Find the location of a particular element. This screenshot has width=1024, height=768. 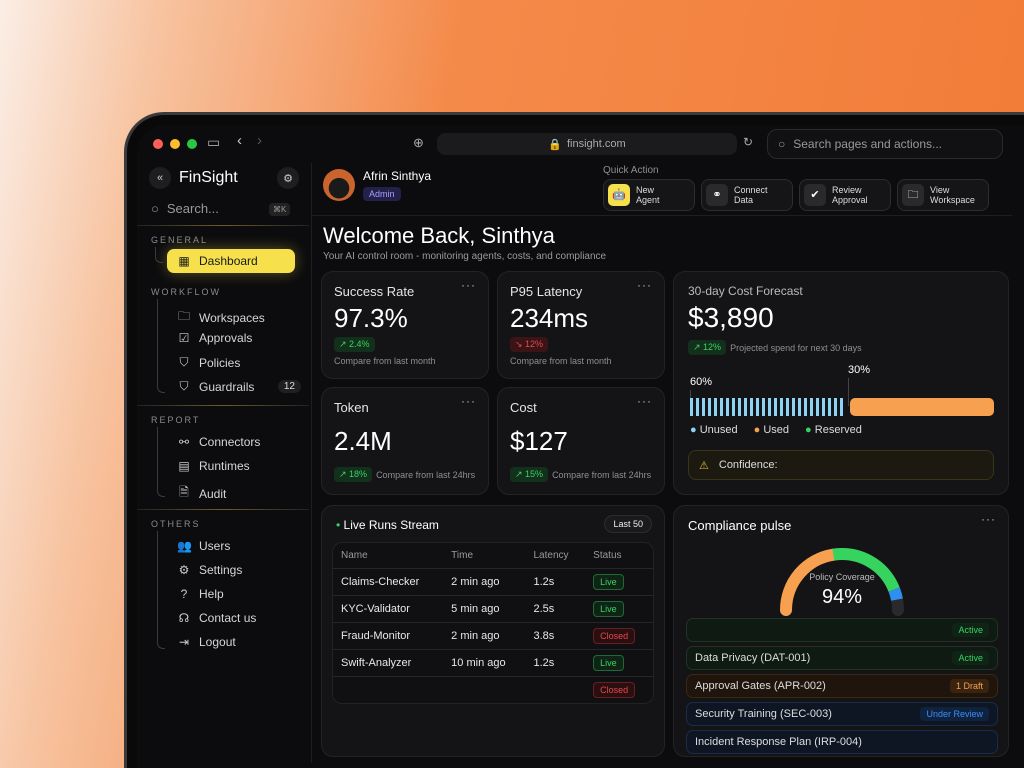

policy-item: Security Training (SEC-003) Under Review is located at coordinates (842, 714).